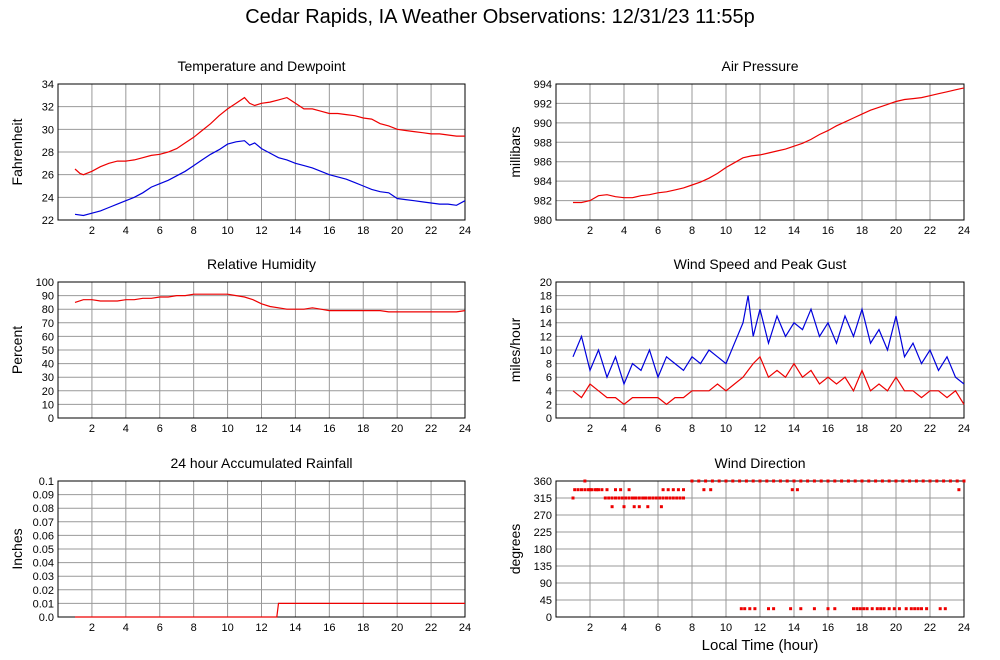  What do you see at coordinates (194, 231) in the screenshot?
I see `x-tick-label: 8` at bounding box center [194, 231].